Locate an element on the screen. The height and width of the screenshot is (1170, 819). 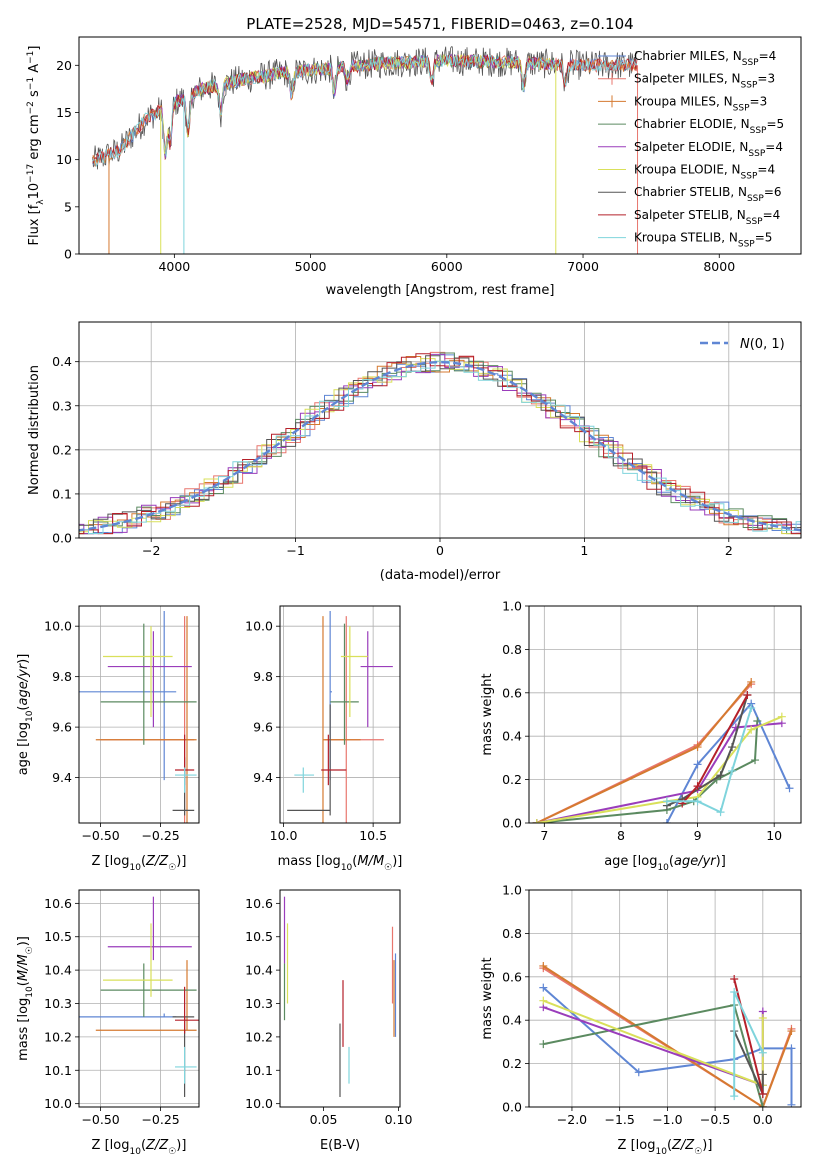
x-tick-label: 6000 is located at coordinates (447, 266).